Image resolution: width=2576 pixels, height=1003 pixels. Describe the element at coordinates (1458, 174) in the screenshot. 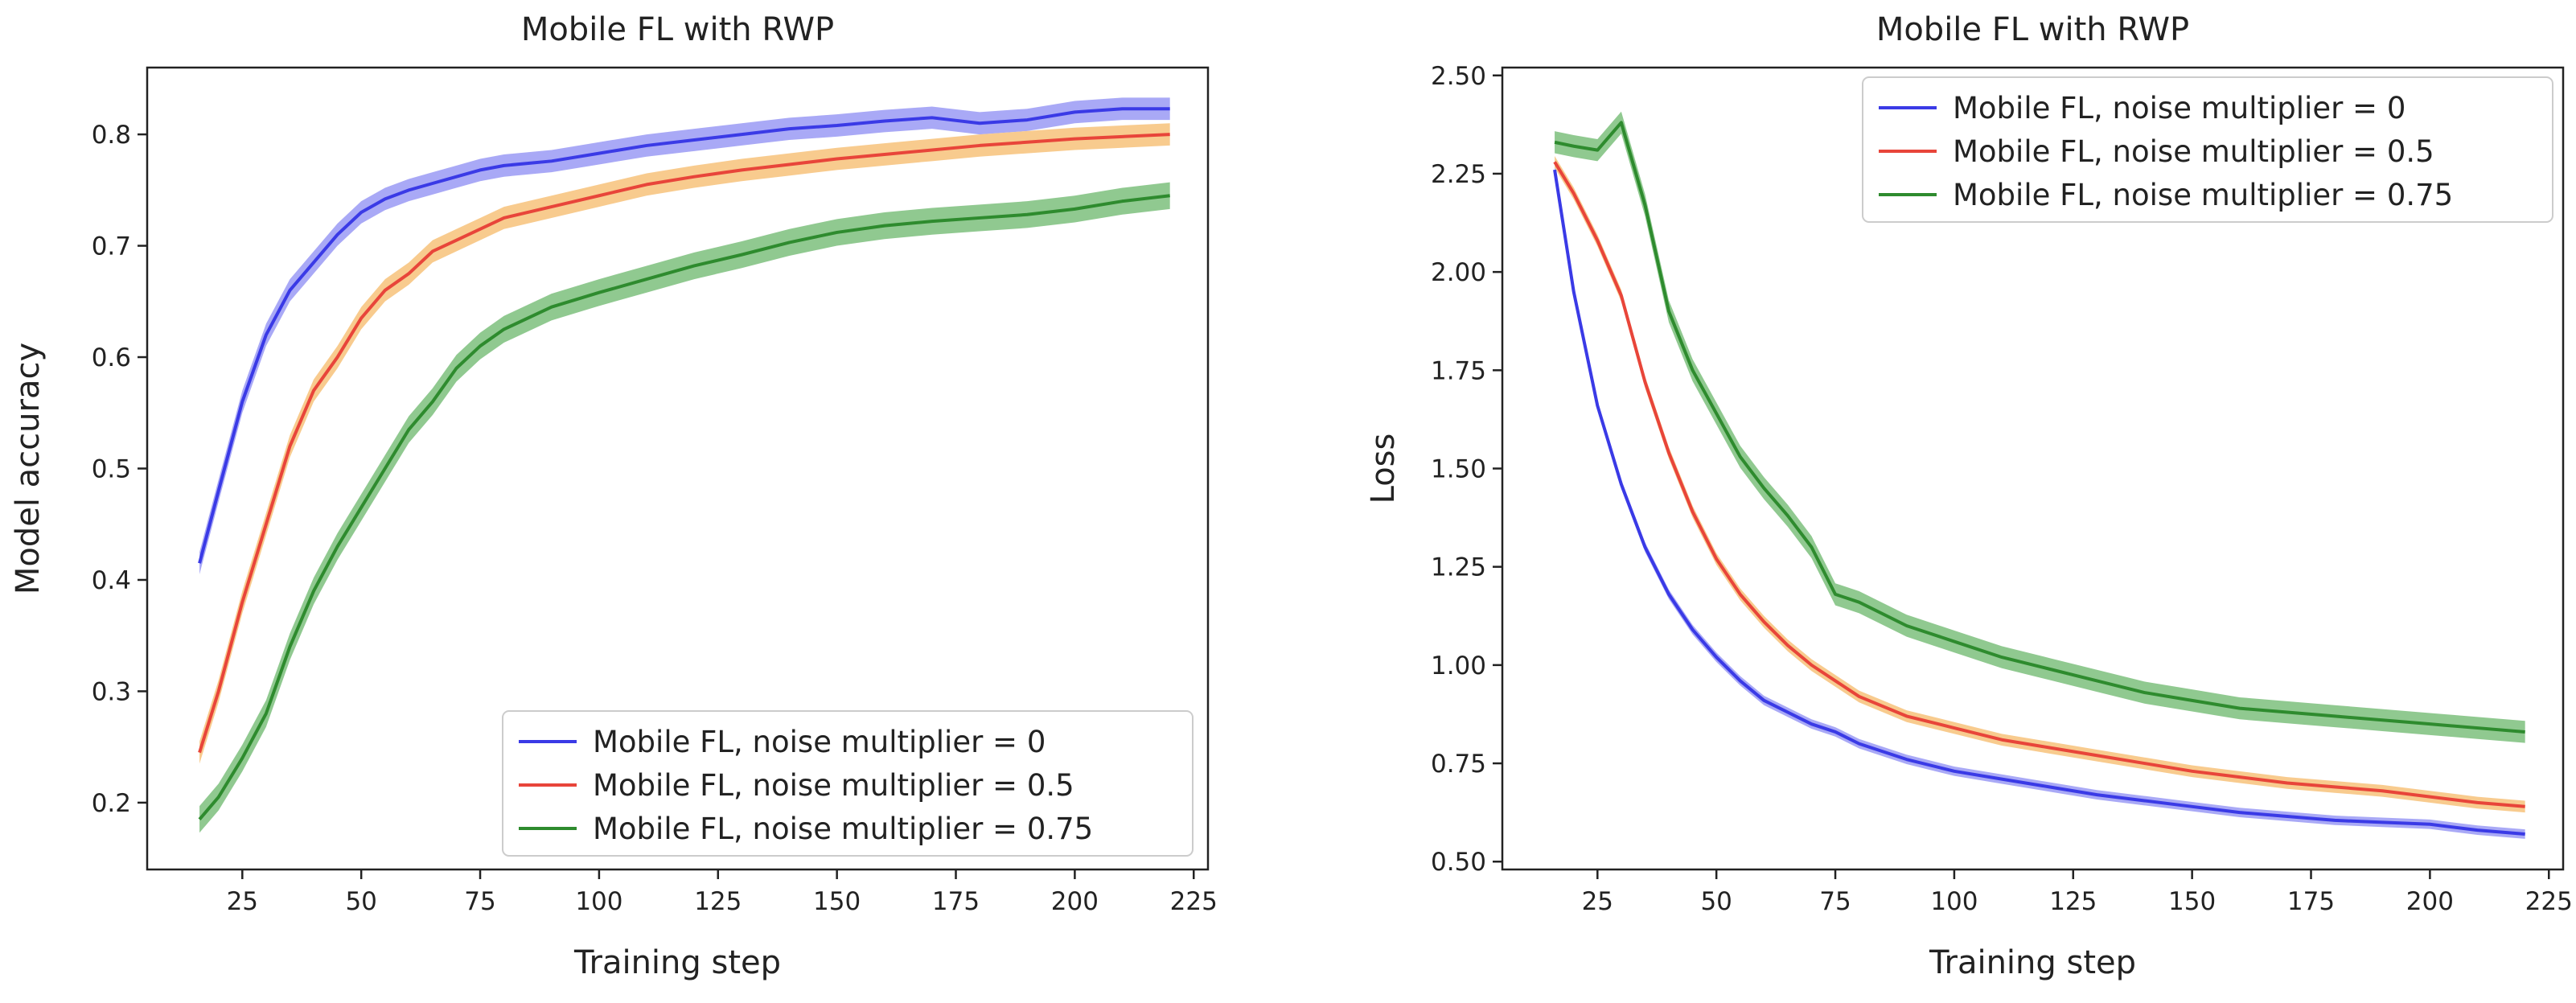

I see `y-tick-label: 2.25` at that location.